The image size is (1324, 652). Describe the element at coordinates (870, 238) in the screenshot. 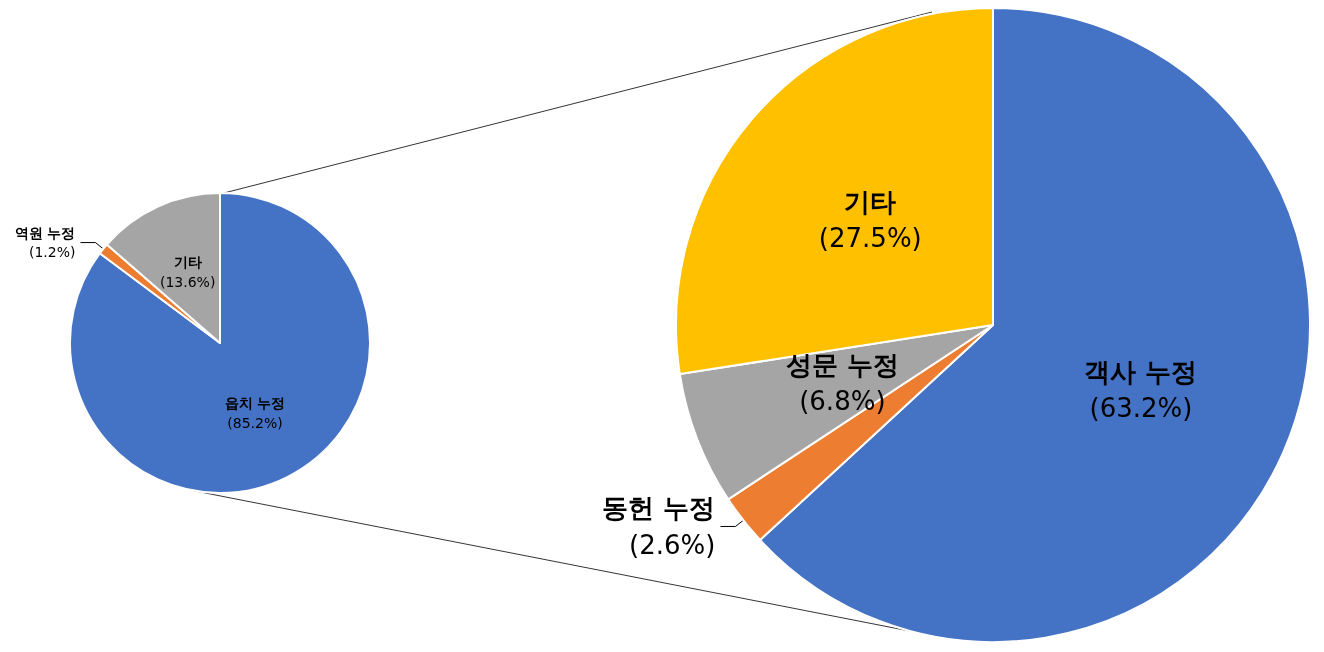

I see `data-label: (27.5%)` at that location.